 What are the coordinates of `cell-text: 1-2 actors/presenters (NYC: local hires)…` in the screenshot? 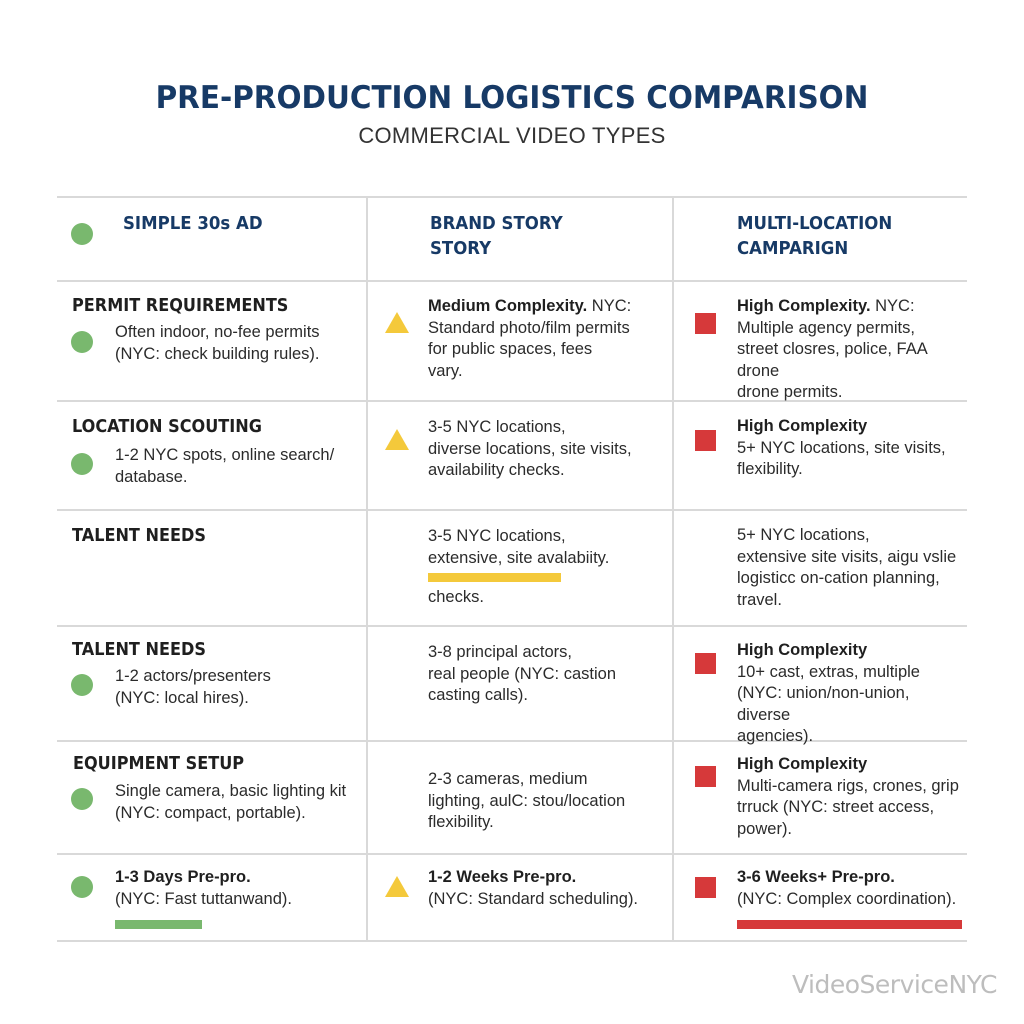 It's located at (193, 687).